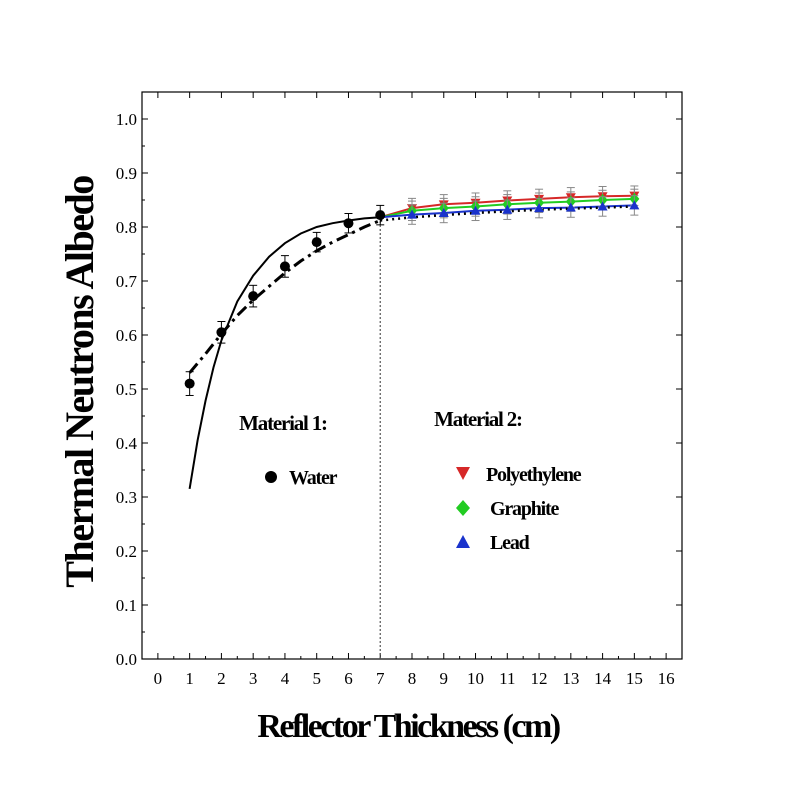  What do you see at coordinates (127, 281) in the screenshot?
I see `y-tick-label: 0.7` at bounding box center [127, 281].